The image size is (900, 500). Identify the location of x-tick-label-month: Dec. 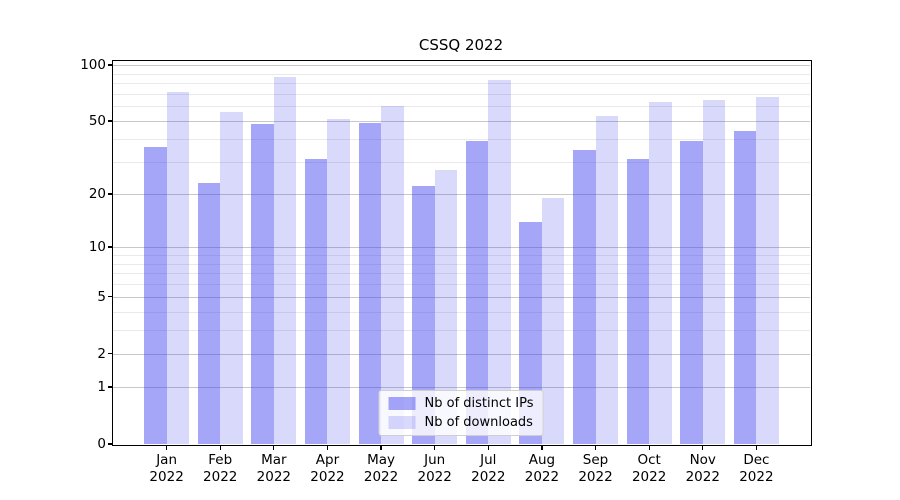
(756, 460).